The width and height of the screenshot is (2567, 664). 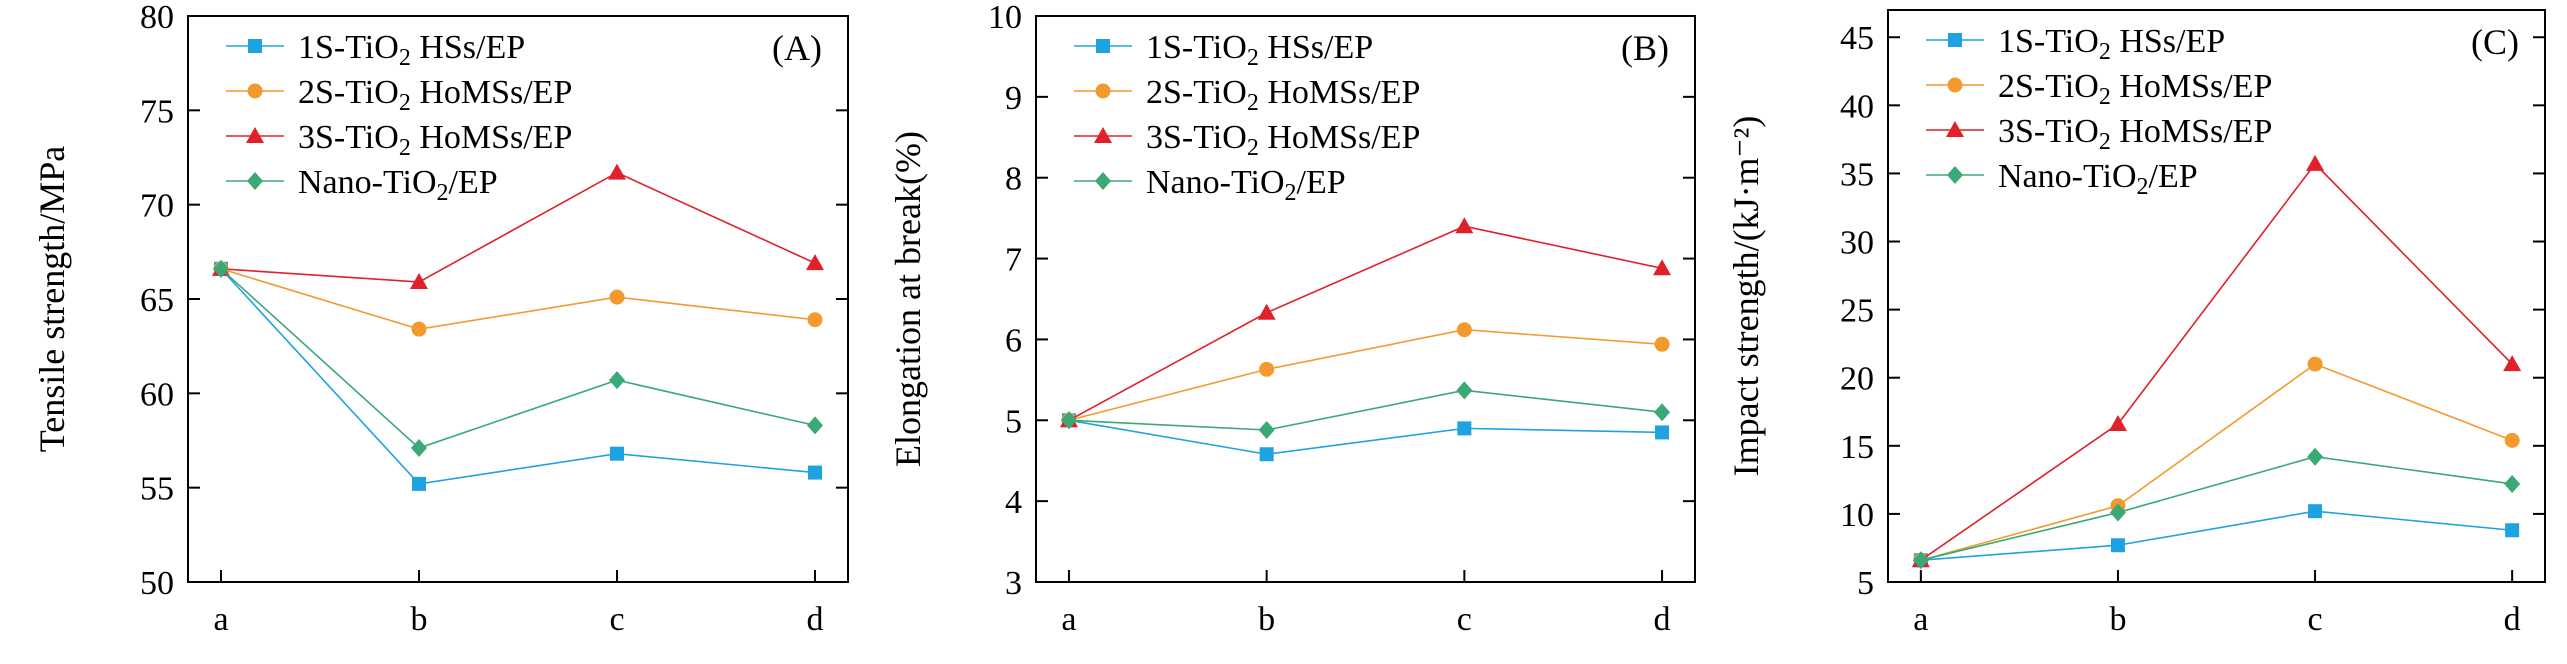 I want to click on y-tick-label: 50, so click(x=157, y=583).